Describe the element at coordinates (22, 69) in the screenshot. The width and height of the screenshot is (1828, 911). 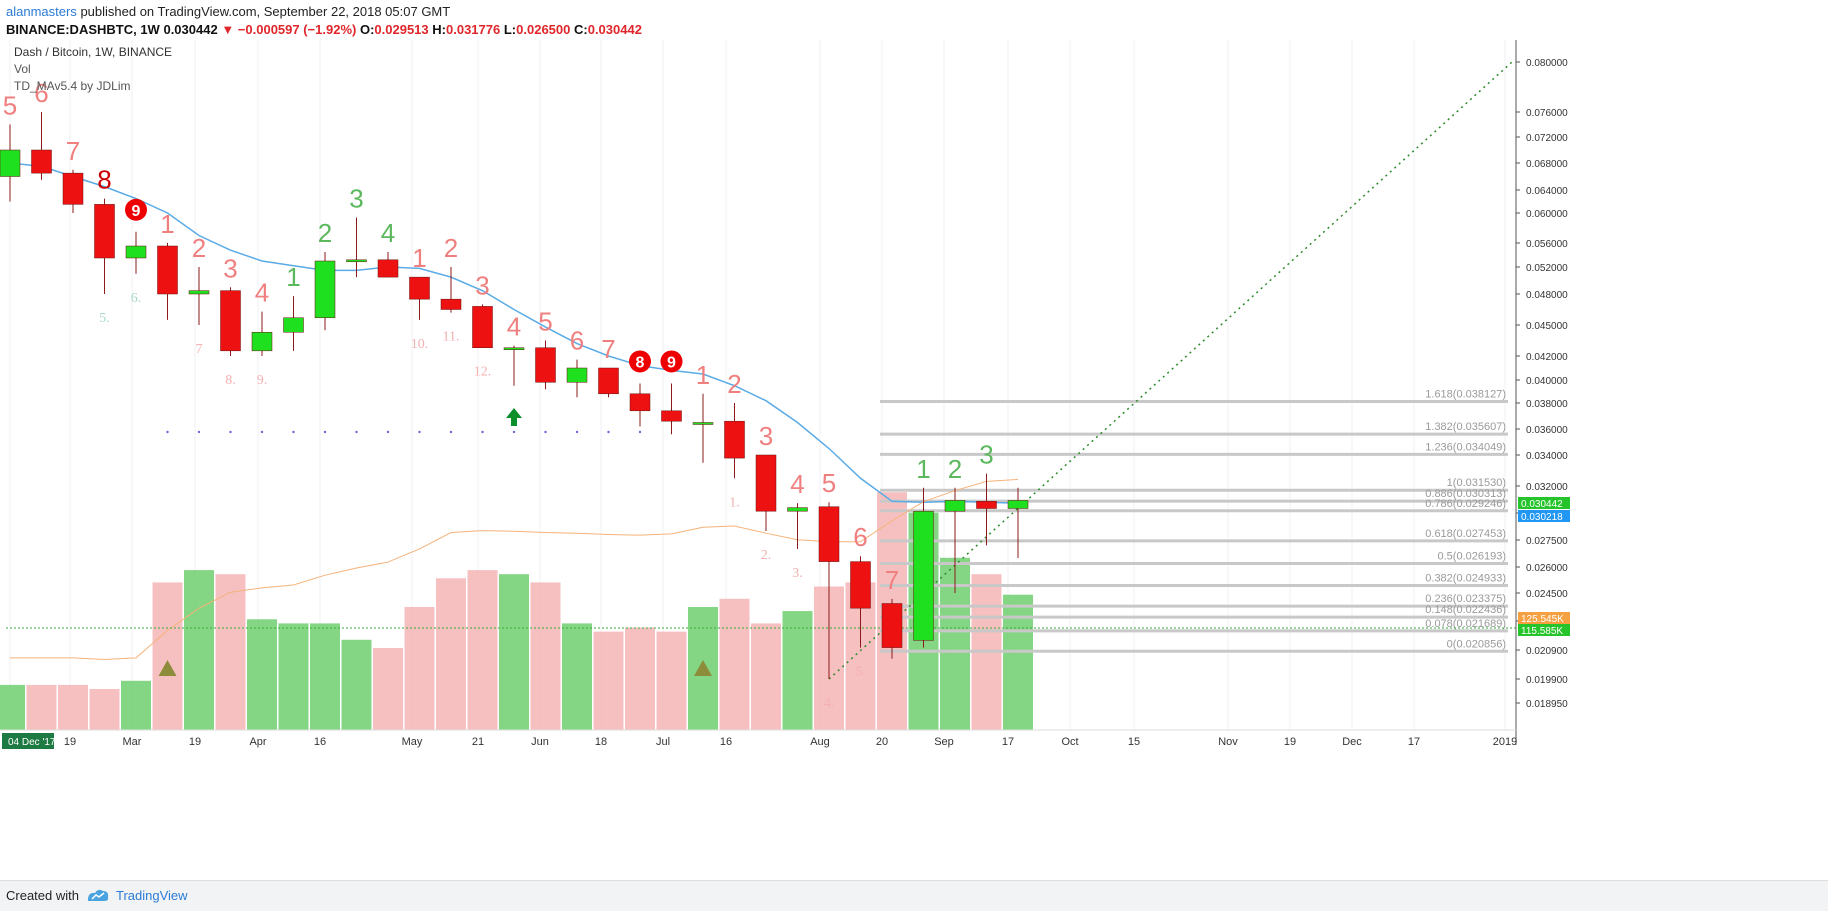
I see `indicator-vol: Vol` at that location.